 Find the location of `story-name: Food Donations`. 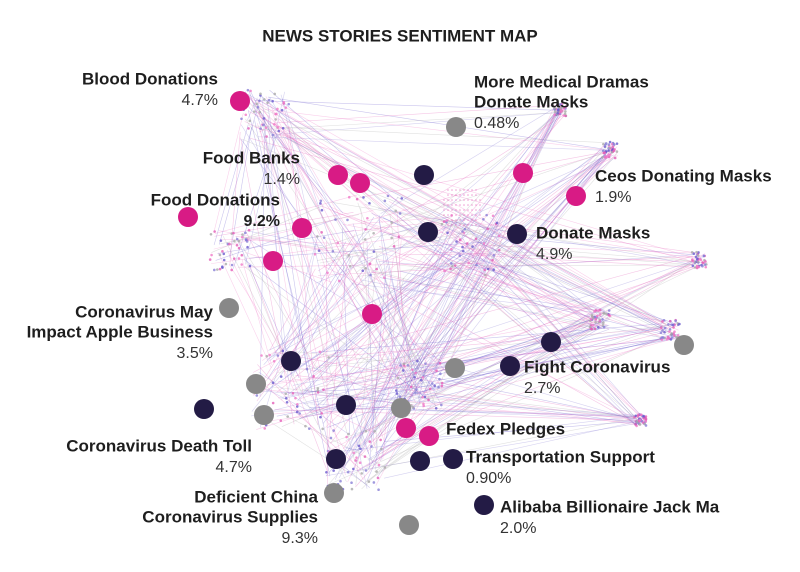

story-name: Food Donations is located at coordinates (215, 199).